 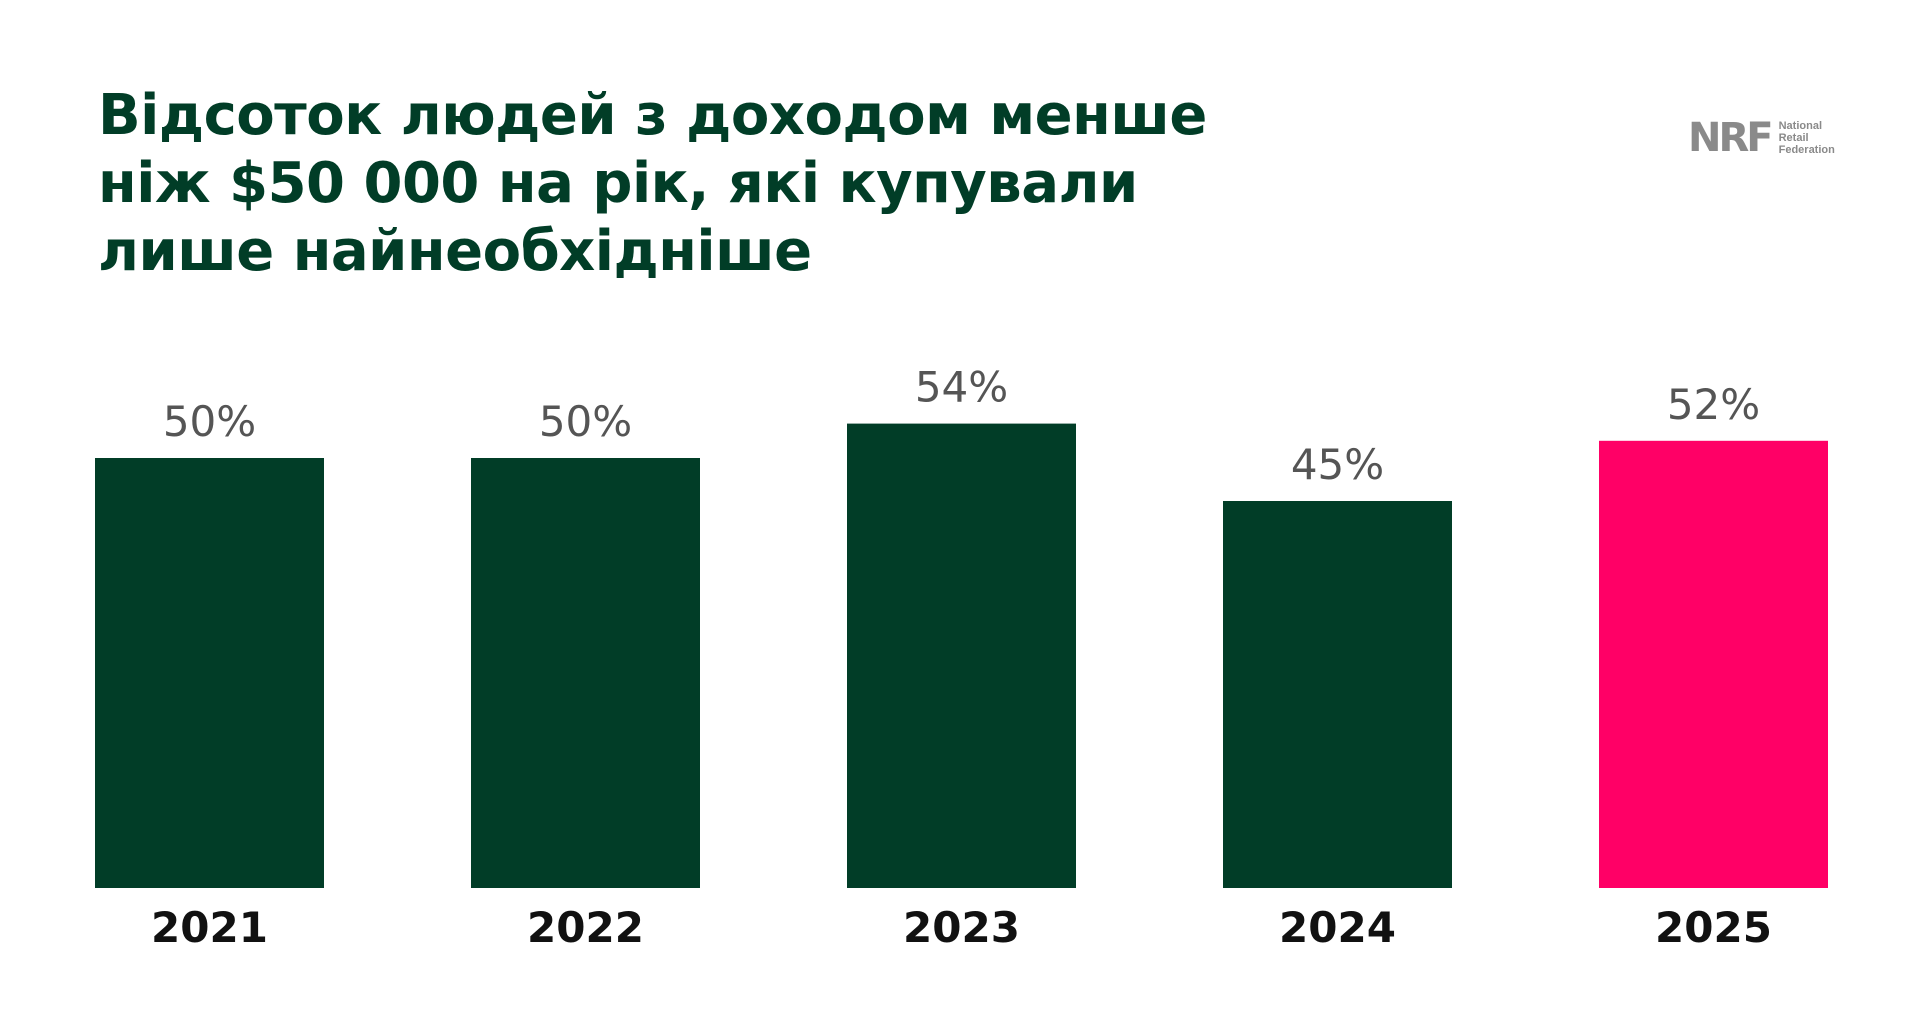 I want to click on bar-2023, so click(x=961, y=655).